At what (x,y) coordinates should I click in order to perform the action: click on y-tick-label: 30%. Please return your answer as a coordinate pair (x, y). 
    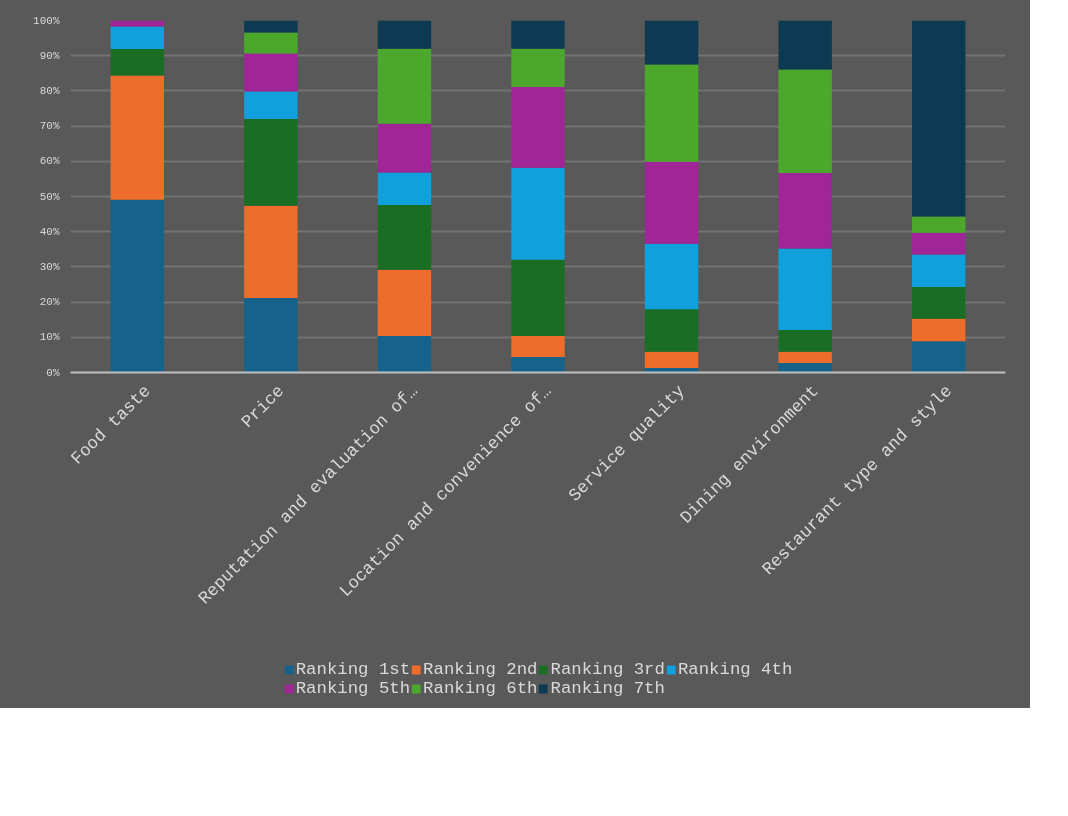
    Looking at the image, I should click on (49, 266).